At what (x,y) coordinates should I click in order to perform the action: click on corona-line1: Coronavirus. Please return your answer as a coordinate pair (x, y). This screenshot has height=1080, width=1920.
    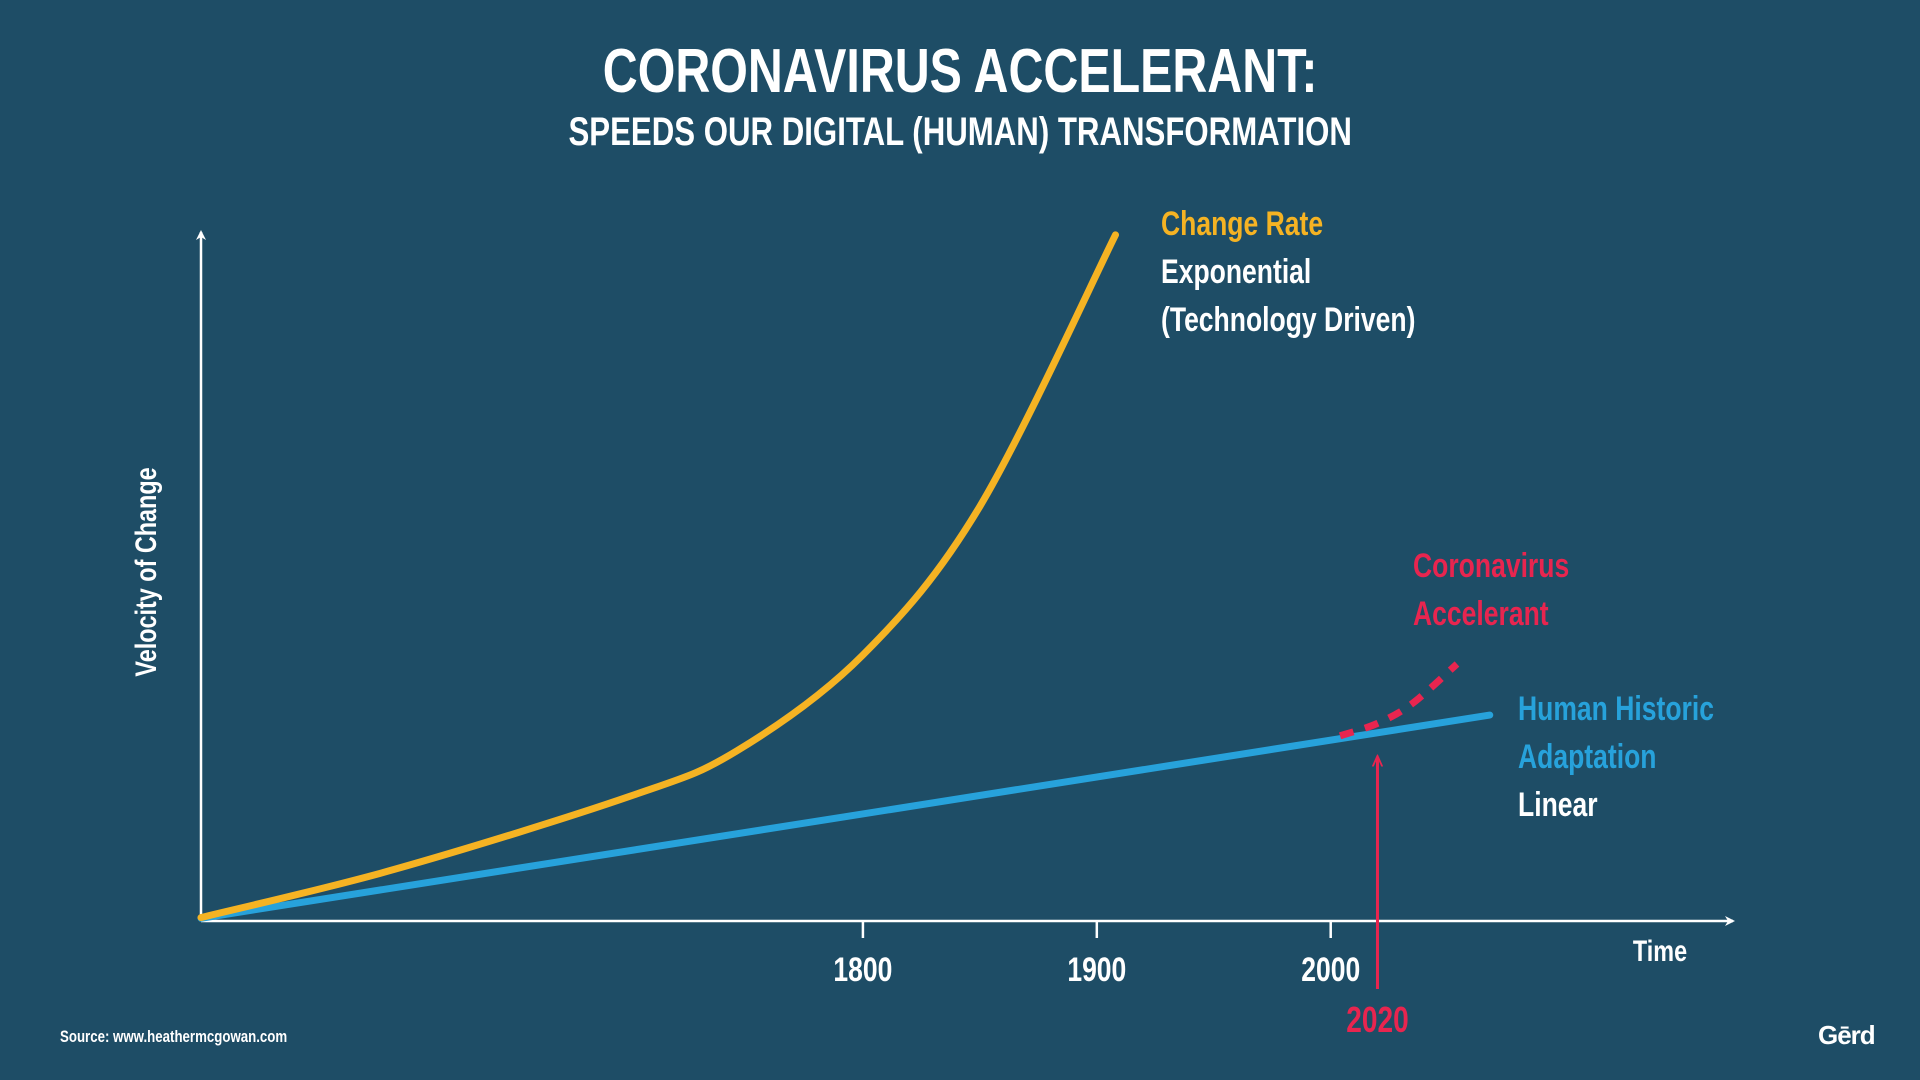
    Looking at the image, I should click on (1491, 566).